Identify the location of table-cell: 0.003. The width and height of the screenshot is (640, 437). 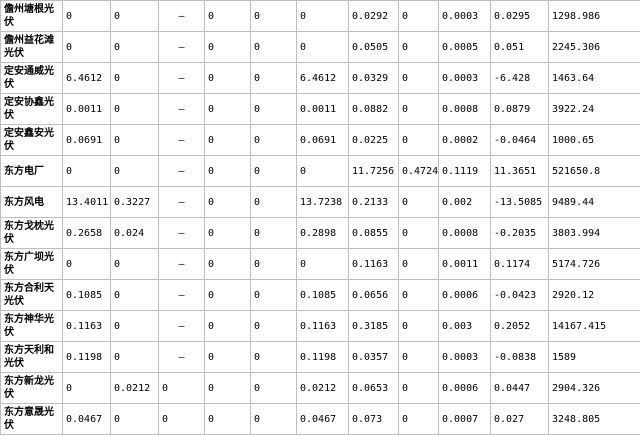
(464, 326).